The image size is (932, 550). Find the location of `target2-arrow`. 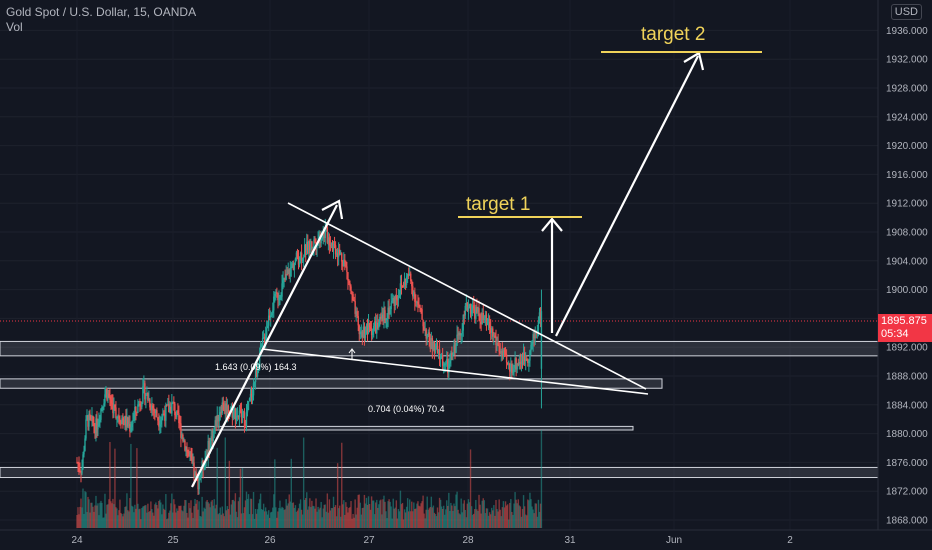

target2-arrow is located at coordinates (627, 196).